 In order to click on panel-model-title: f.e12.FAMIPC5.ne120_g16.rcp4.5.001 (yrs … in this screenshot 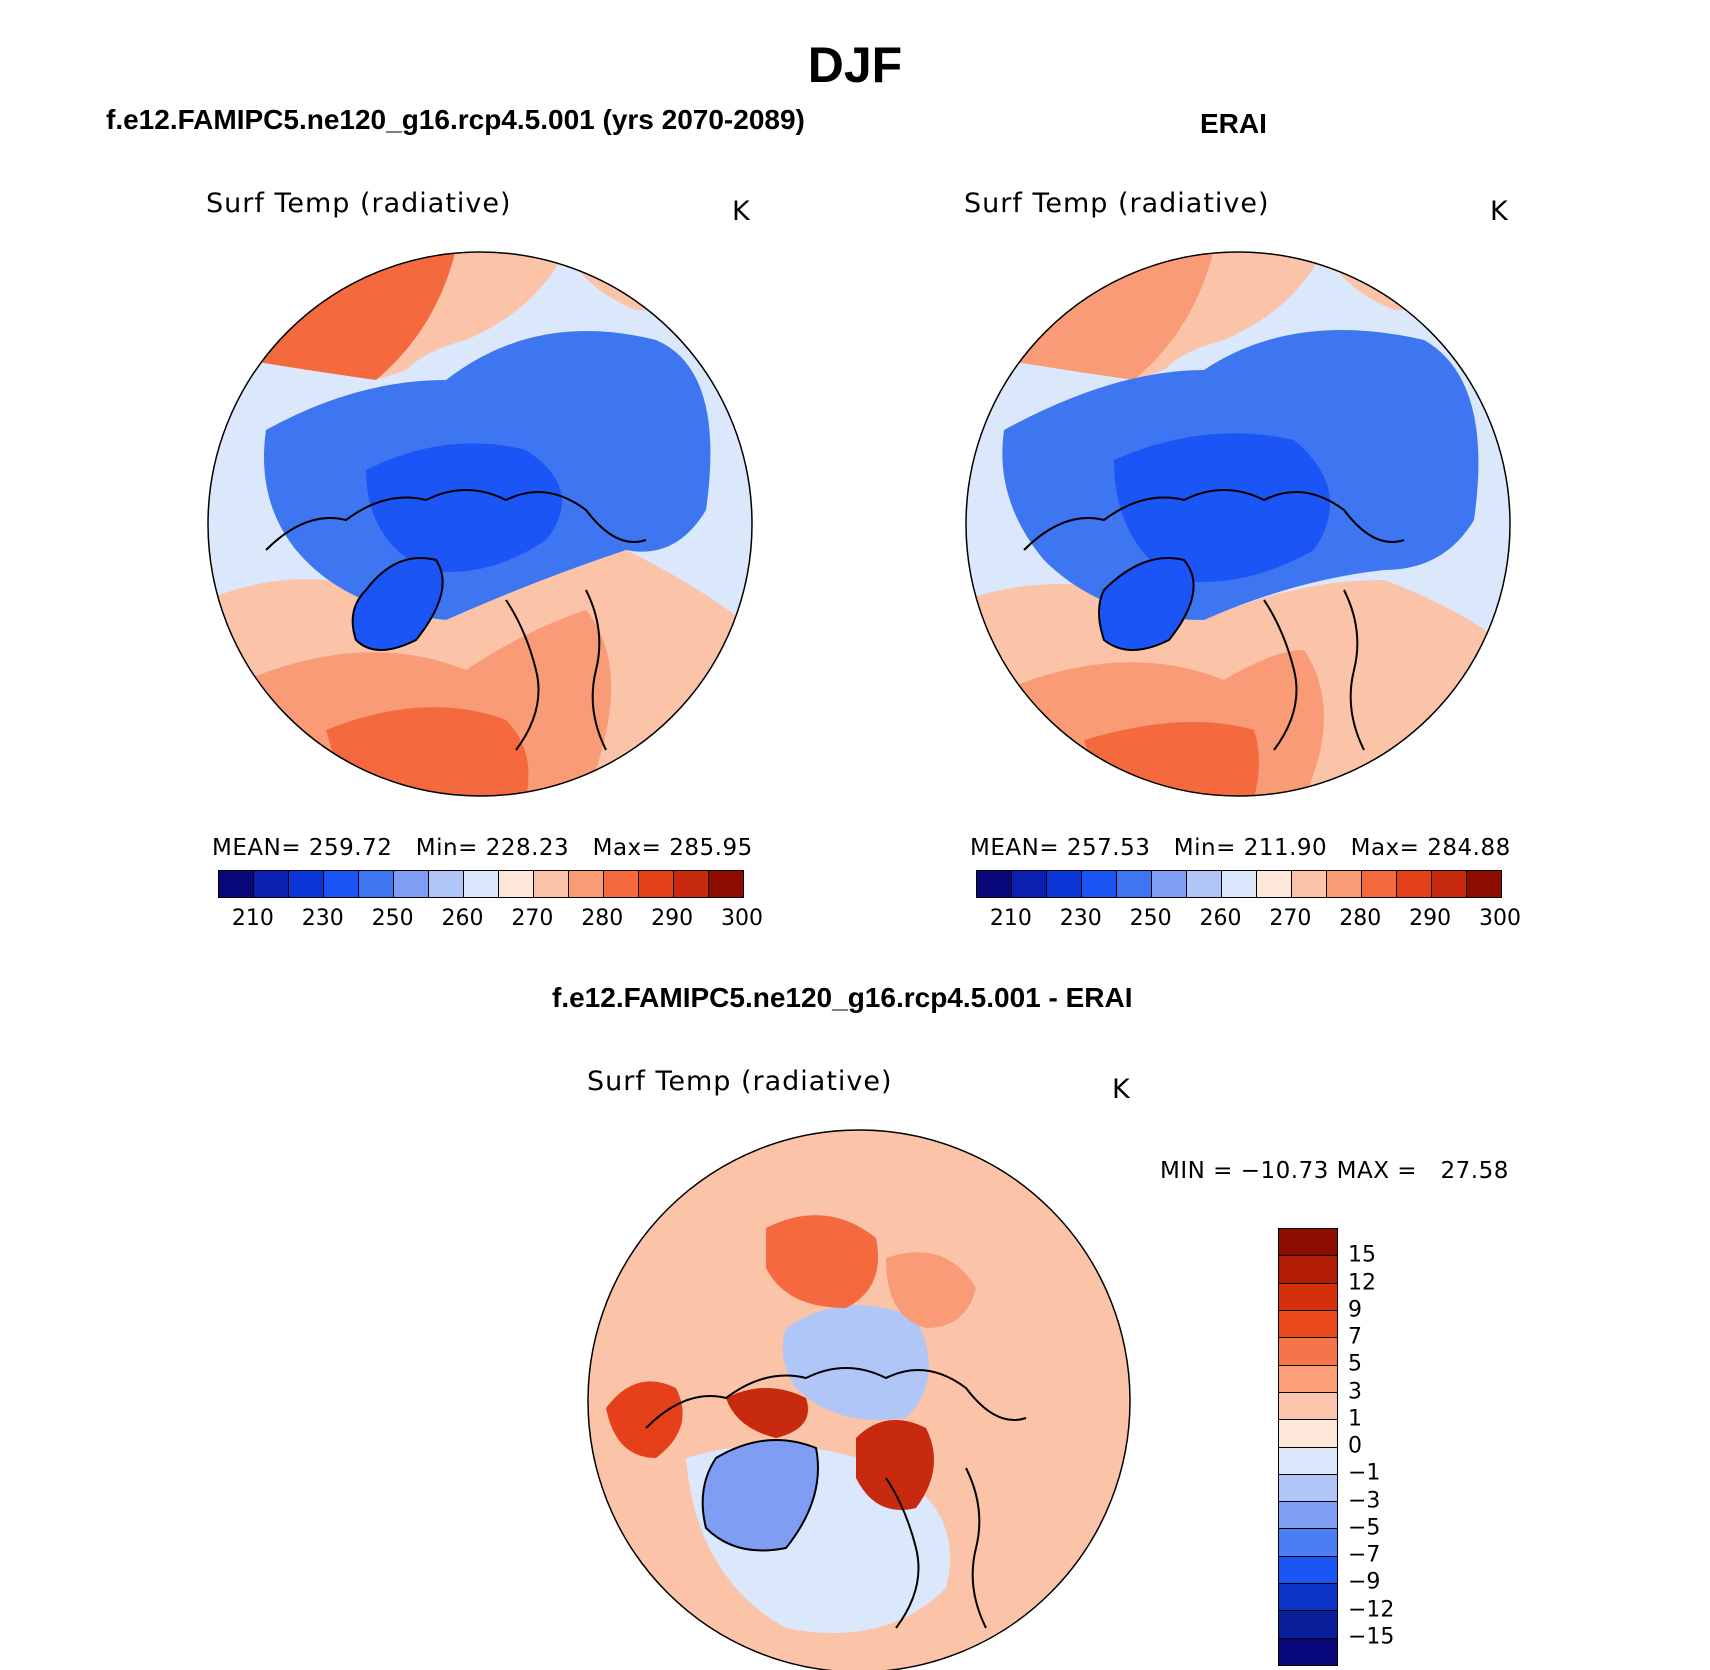, I will do `click(455, 119)`.